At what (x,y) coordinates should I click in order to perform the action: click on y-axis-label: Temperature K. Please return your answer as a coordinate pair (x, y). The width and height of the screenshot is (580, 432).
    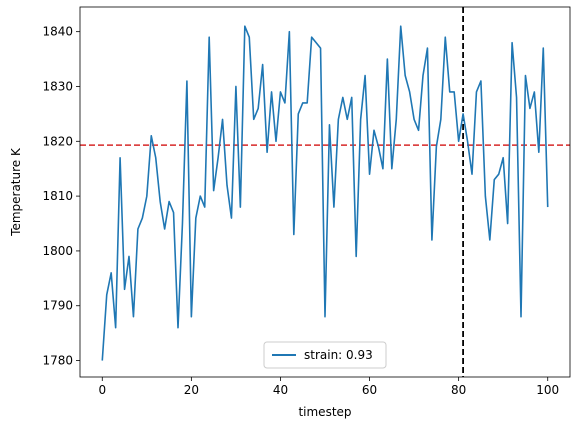
    Looking at the image, I should click on (16, 192).